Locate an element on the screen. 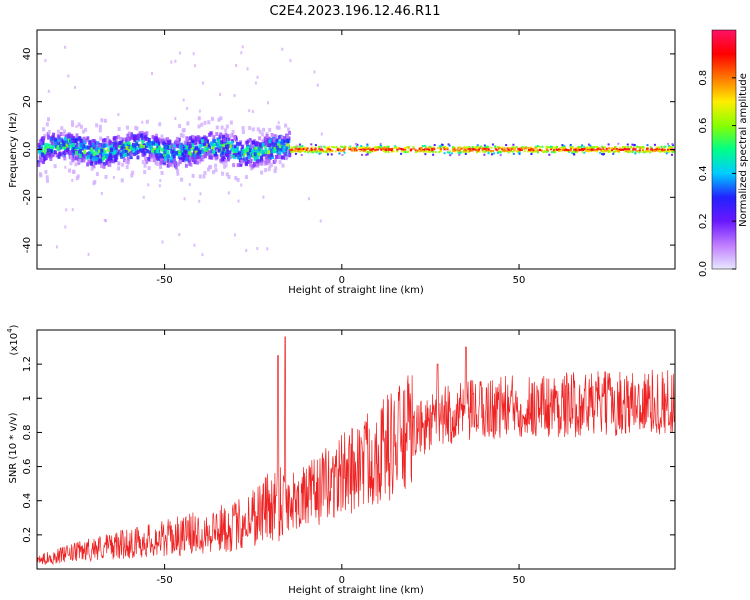 The height and width of the screenshot is (600, 750). colorbar-tick-label: 0.6 is located at coordinates (703, 126).